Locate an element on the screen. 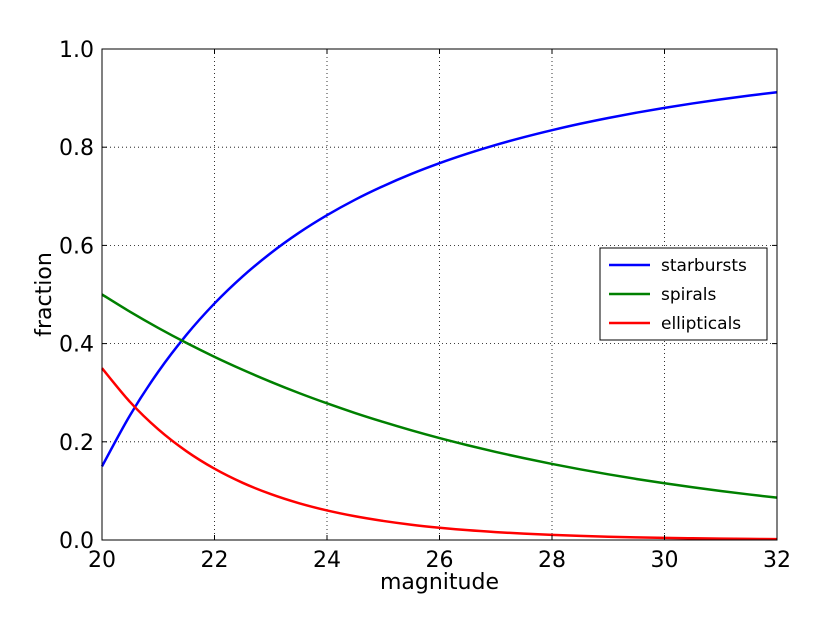  x-tick-label: 22 is located at coordinates (215, 560).